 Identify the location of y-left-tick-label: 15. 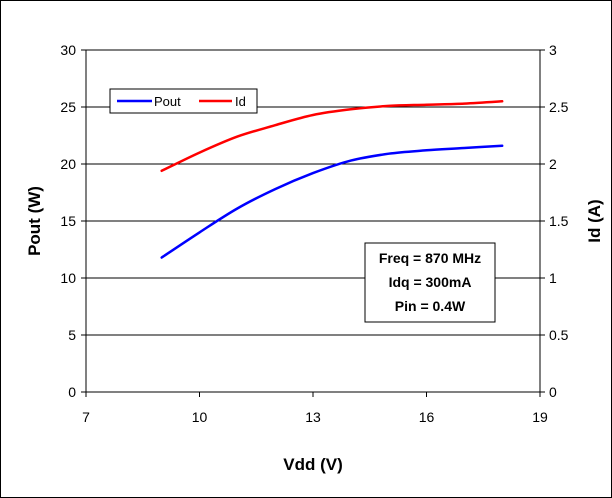
(68, 221).